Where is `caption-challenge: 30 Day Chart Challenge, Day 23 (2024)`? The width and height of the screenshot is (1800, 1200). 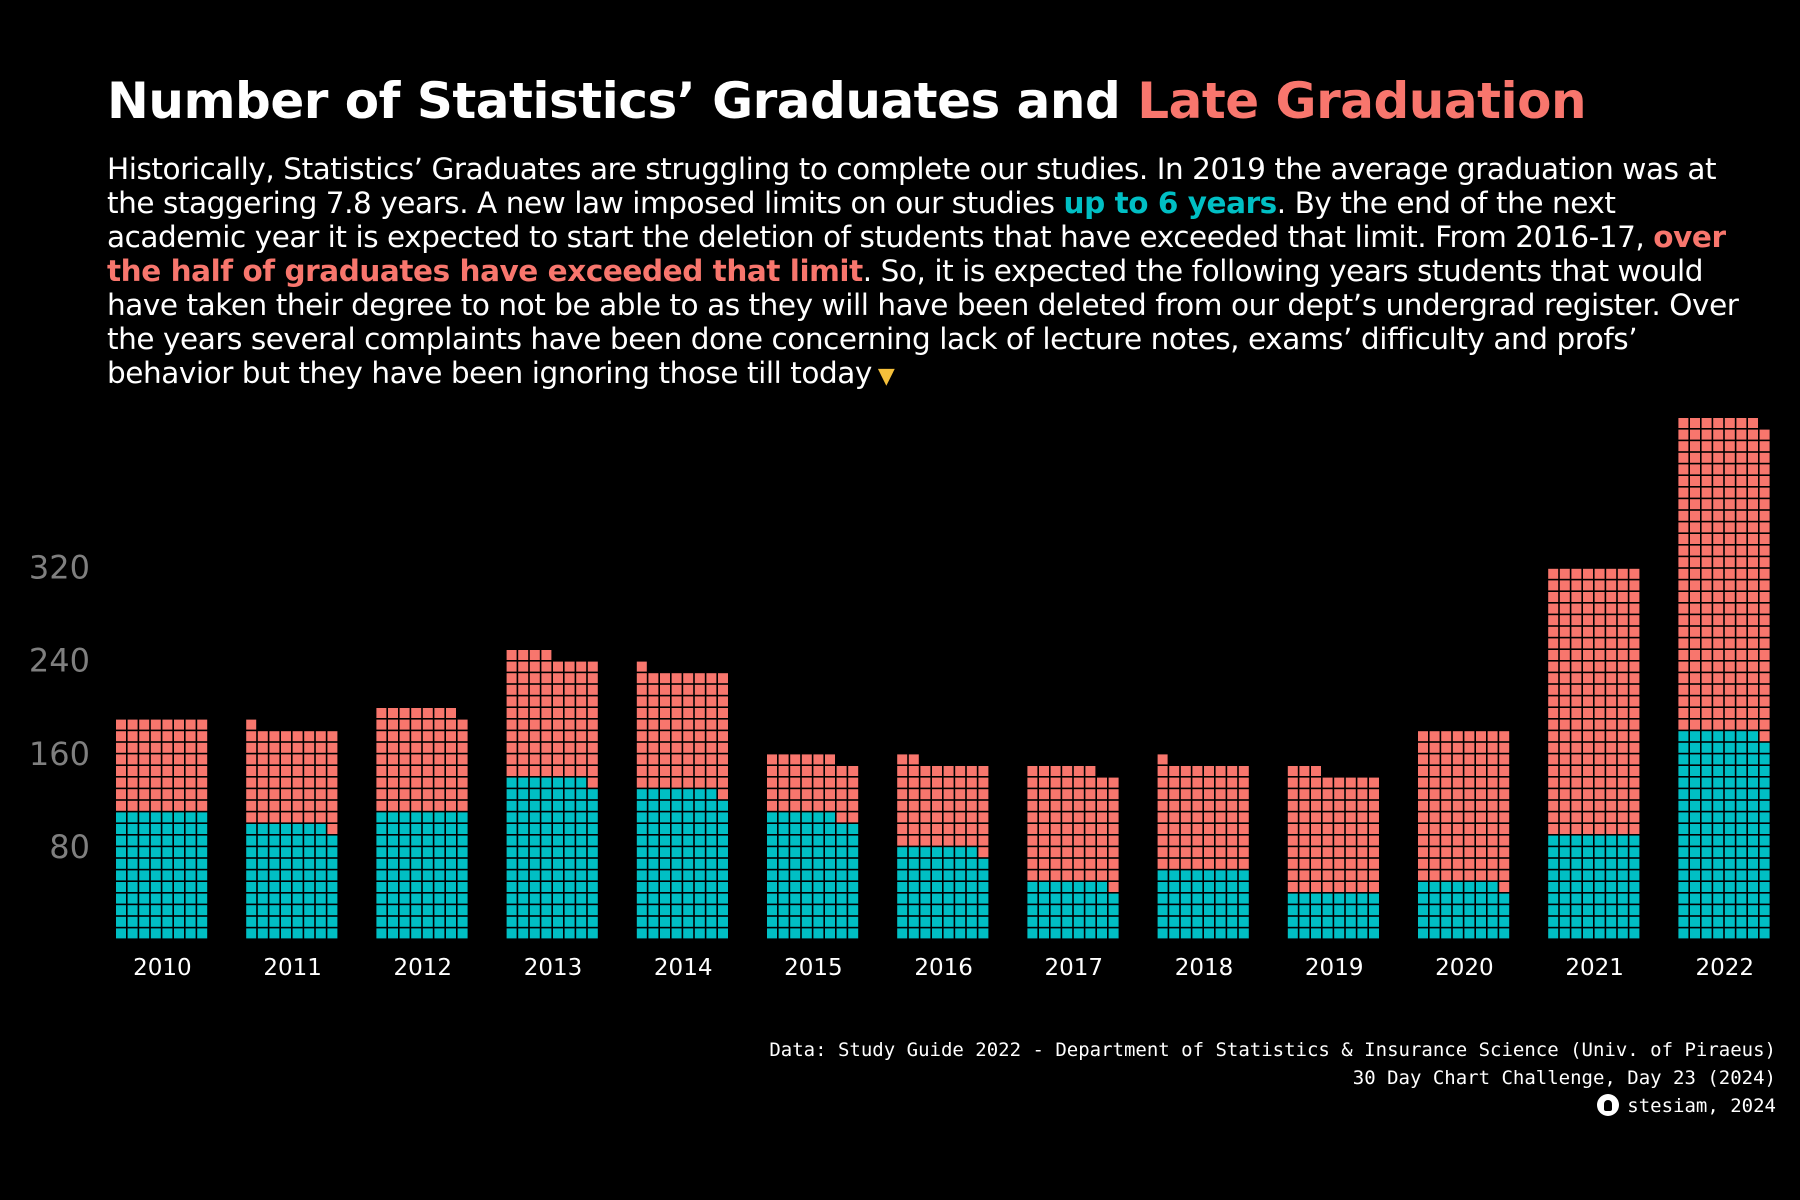
caption-challenge: 30 Day Chart Challenge, Day 23 (2024) is located at coordinates (1564, 1078).